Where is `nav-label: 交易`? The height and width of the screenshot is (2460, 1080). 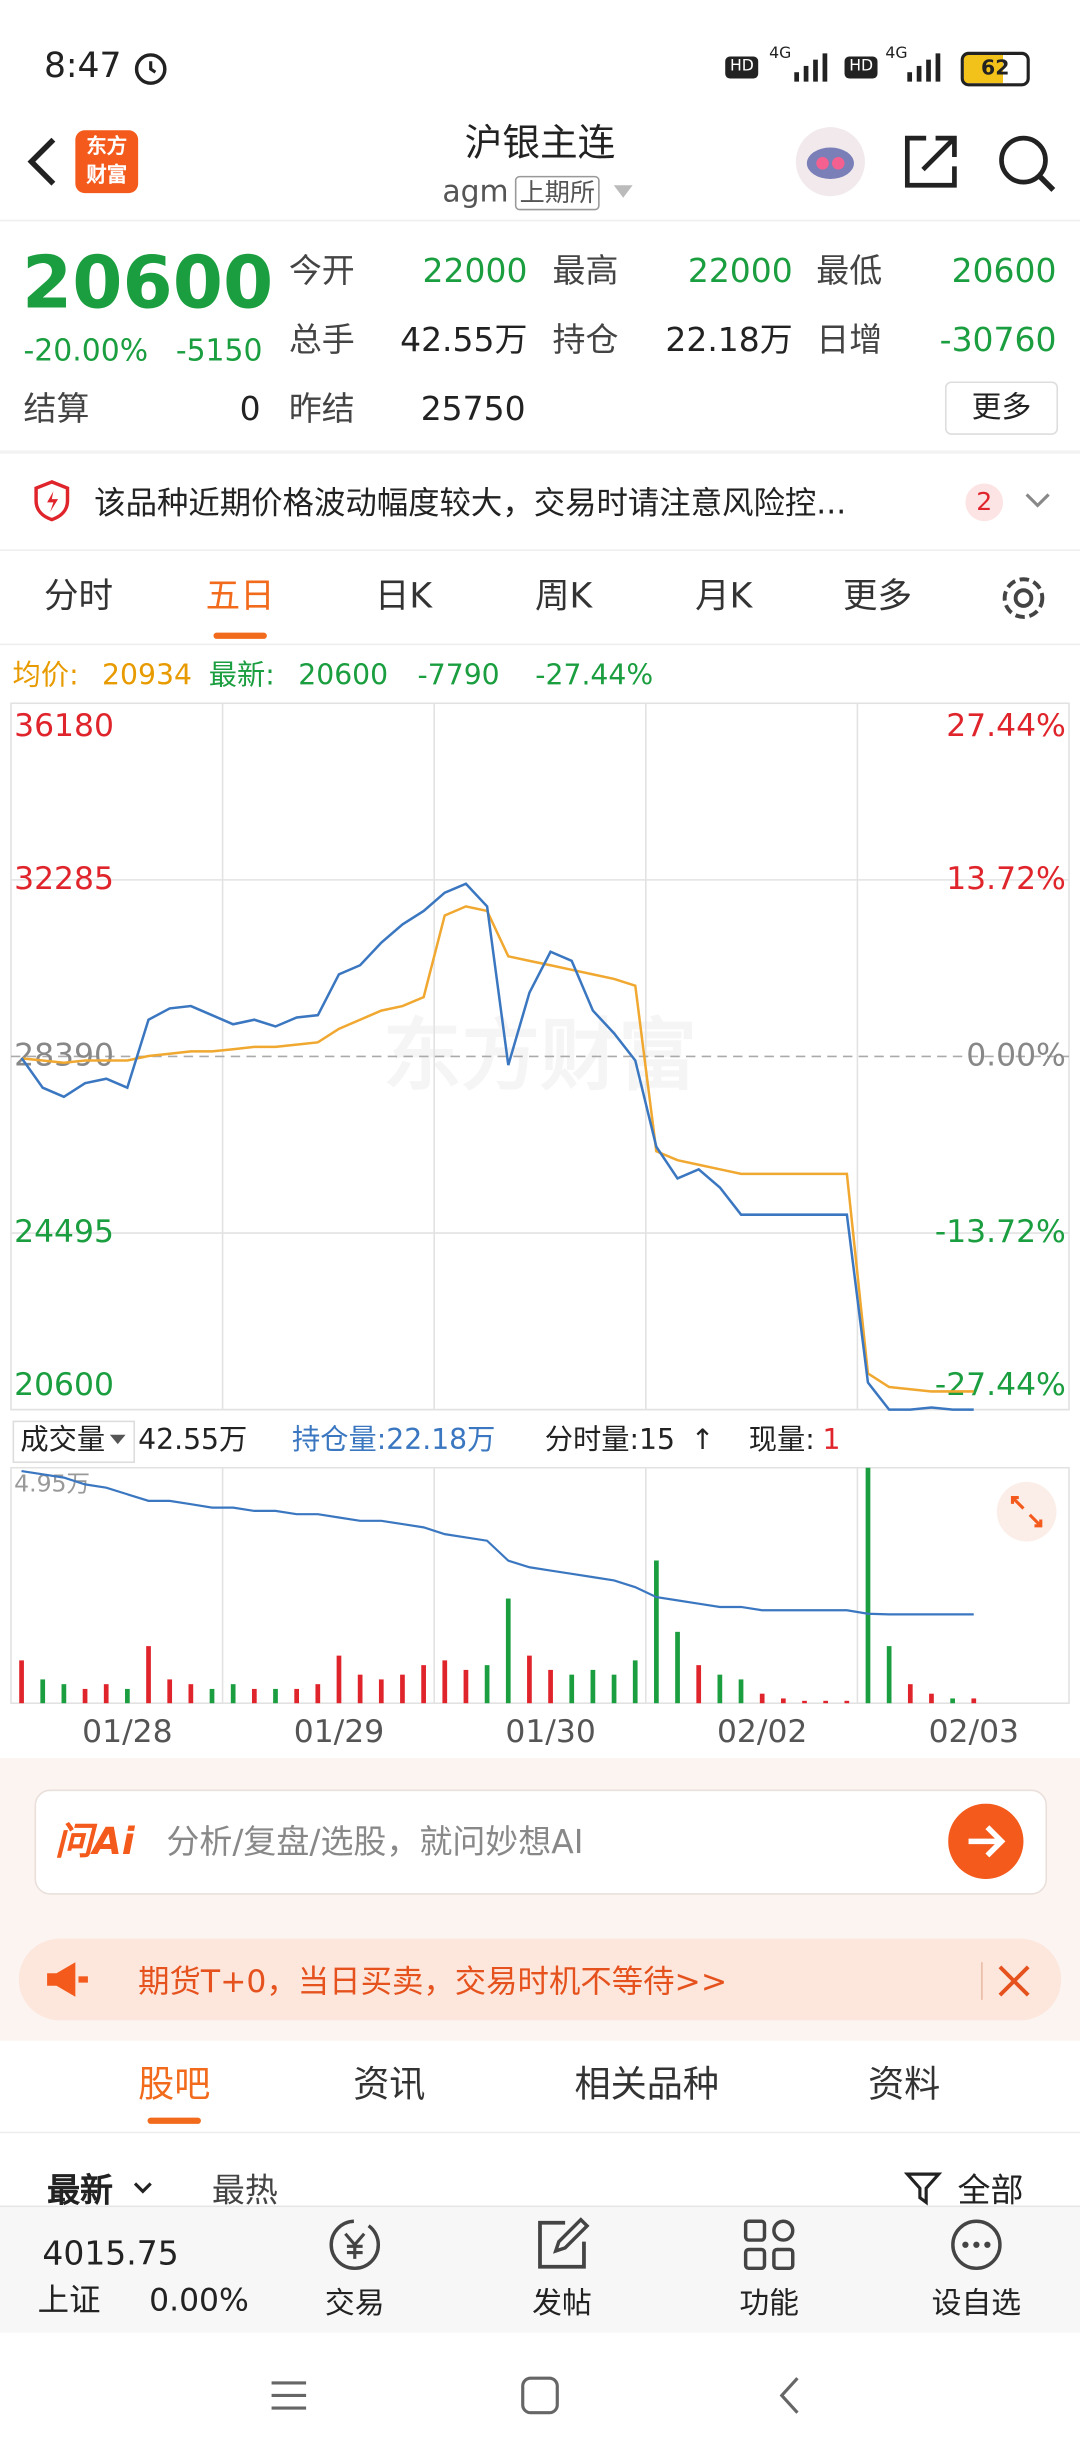
nav-label: 交易 is located at coordinates (354, 2303).